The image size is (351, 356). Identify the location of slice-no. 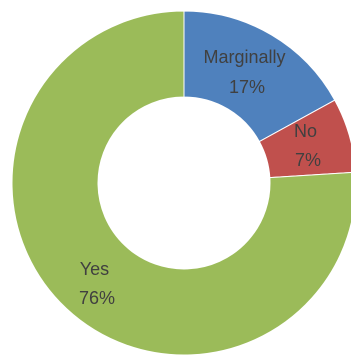
(304, 139).